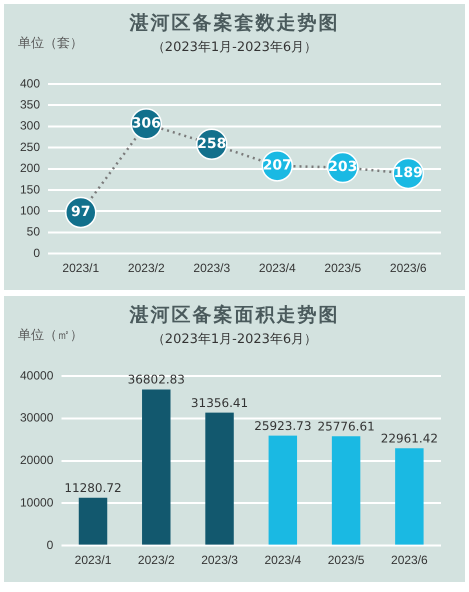 Image resolution: width=469 pixels, height=592 pixels. What do you see at coordinates (33, 231) in the screenshot?
I see `y-tick-label: 50` at bounding box center [33, 231].